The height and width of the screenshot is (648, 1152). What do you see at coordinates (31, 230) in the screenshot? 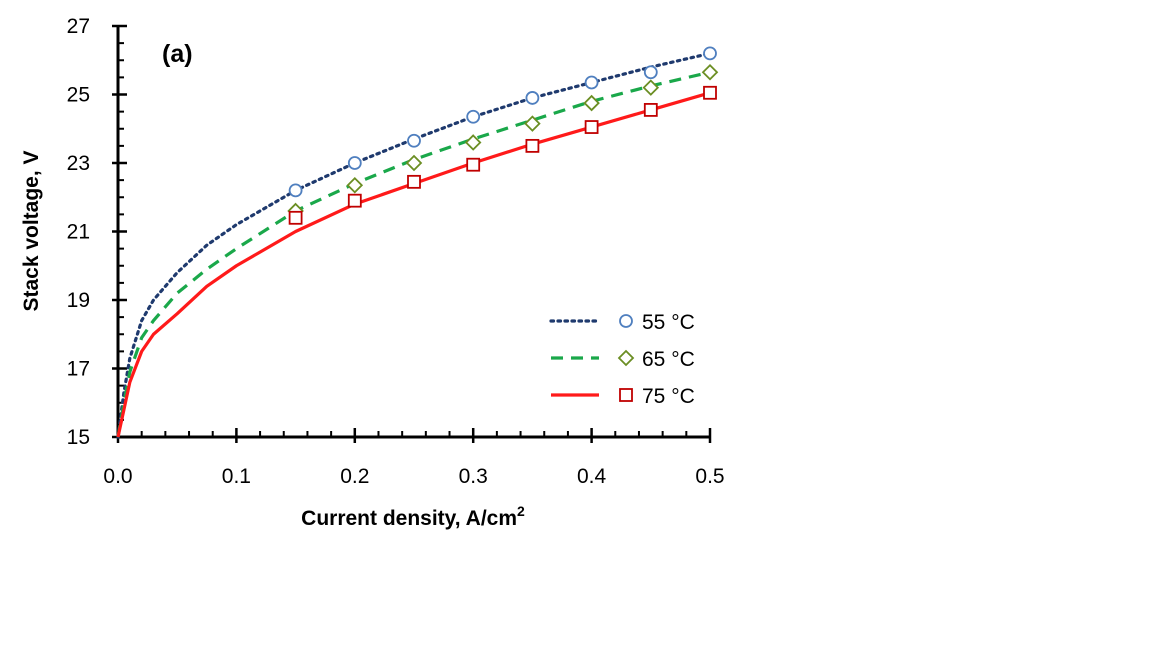
I see `y-axis-title: Stack voltage, V` at bounding box center [31, 230].